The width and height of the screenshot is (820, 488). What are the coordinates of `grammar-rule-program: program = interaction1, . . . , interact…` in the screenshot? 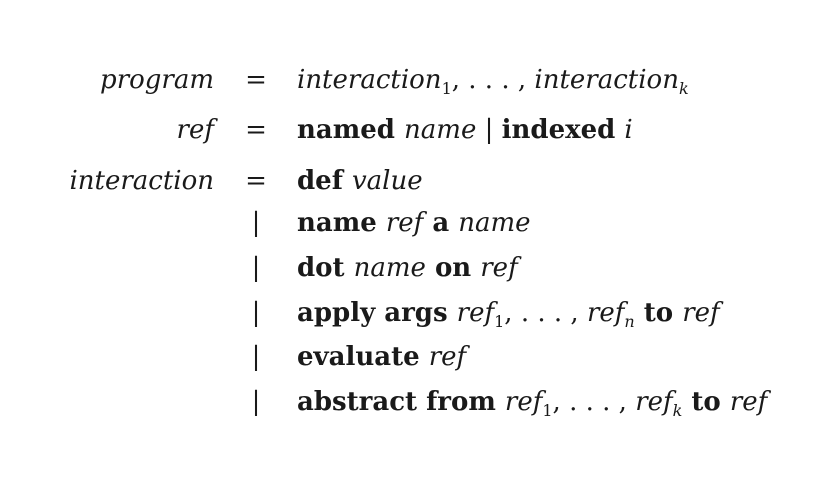 It's located at (410, 80).